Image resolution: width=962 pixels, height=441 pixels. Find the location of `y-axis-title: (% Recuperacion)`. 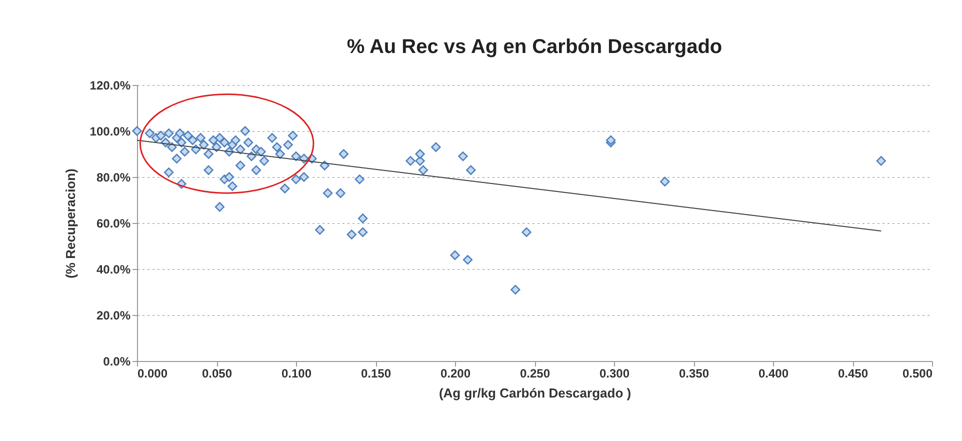

y-axis-title: (% Recuperacion) is located at coordinates (70, 223).